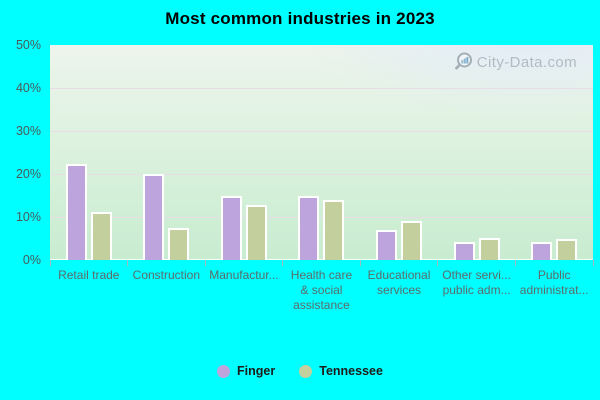 The image size is (600, 400). Describe the element at coordinates (300, 18) in the screenshot. I see `chart-title: Most common industries in 2023` at that location.